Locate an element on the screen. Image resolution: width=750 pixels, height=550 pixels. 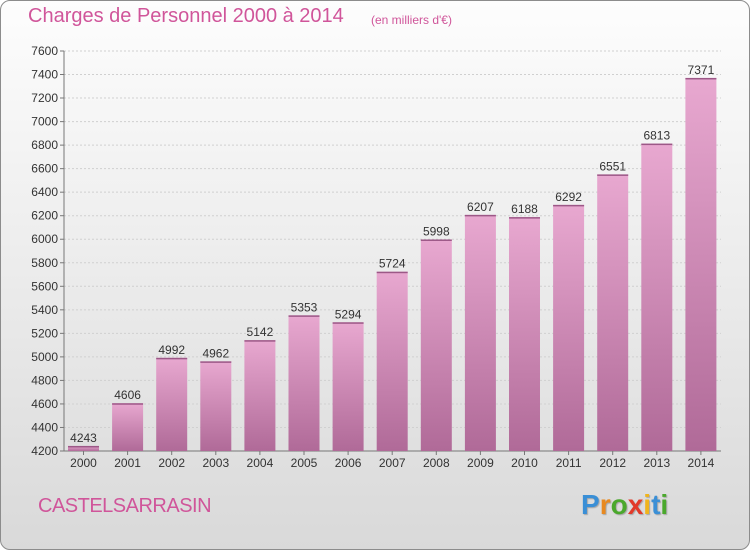
bar-2000 is located at coordinates (83, 448).